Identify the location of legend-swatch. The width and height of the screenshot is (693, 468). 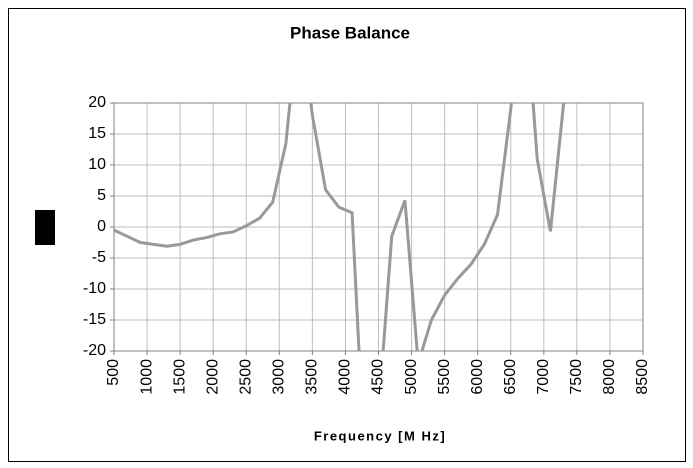
(45, 227).